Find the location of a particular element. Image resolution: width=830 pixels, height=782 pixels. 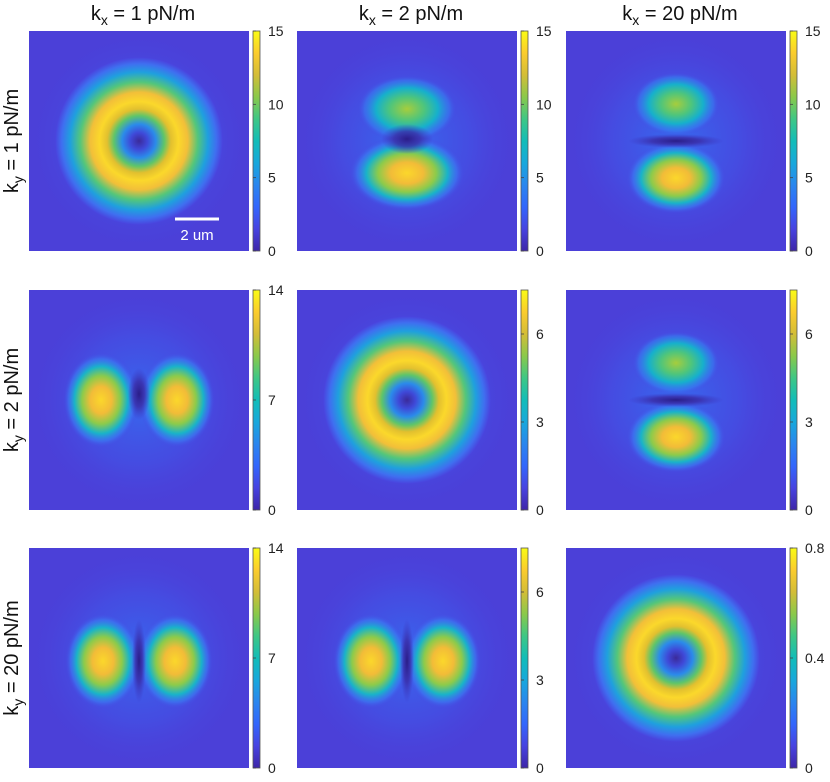

heatmap-panel-r2c2: 0 3 6 is located at coordinates (420, 403).